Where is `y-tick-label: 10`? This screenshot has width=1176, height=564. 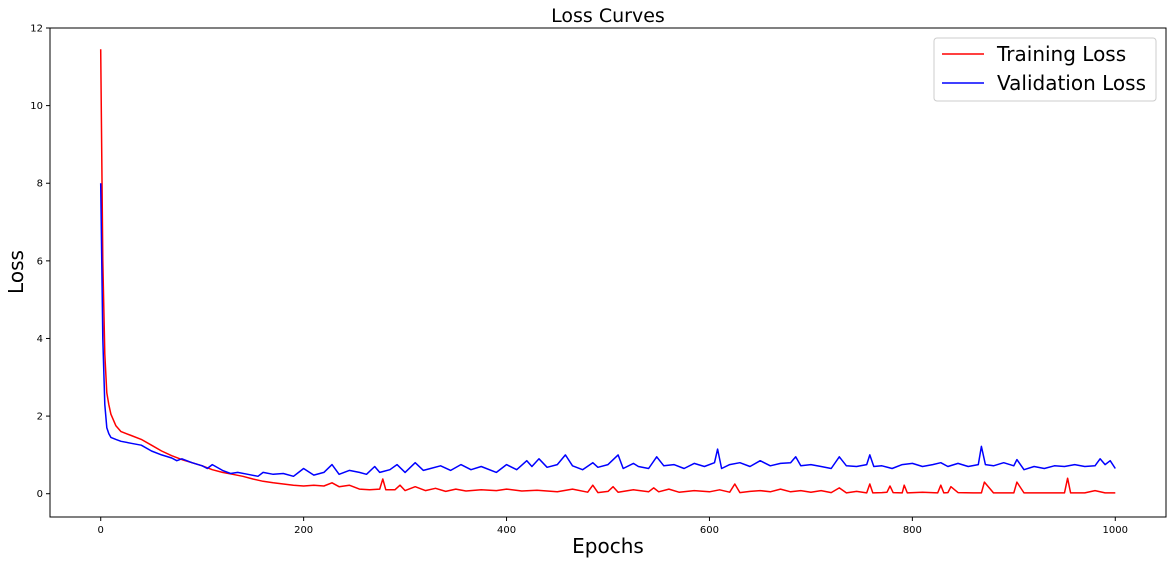 y-tick-label: 10 is located at coordinates (36, 106).